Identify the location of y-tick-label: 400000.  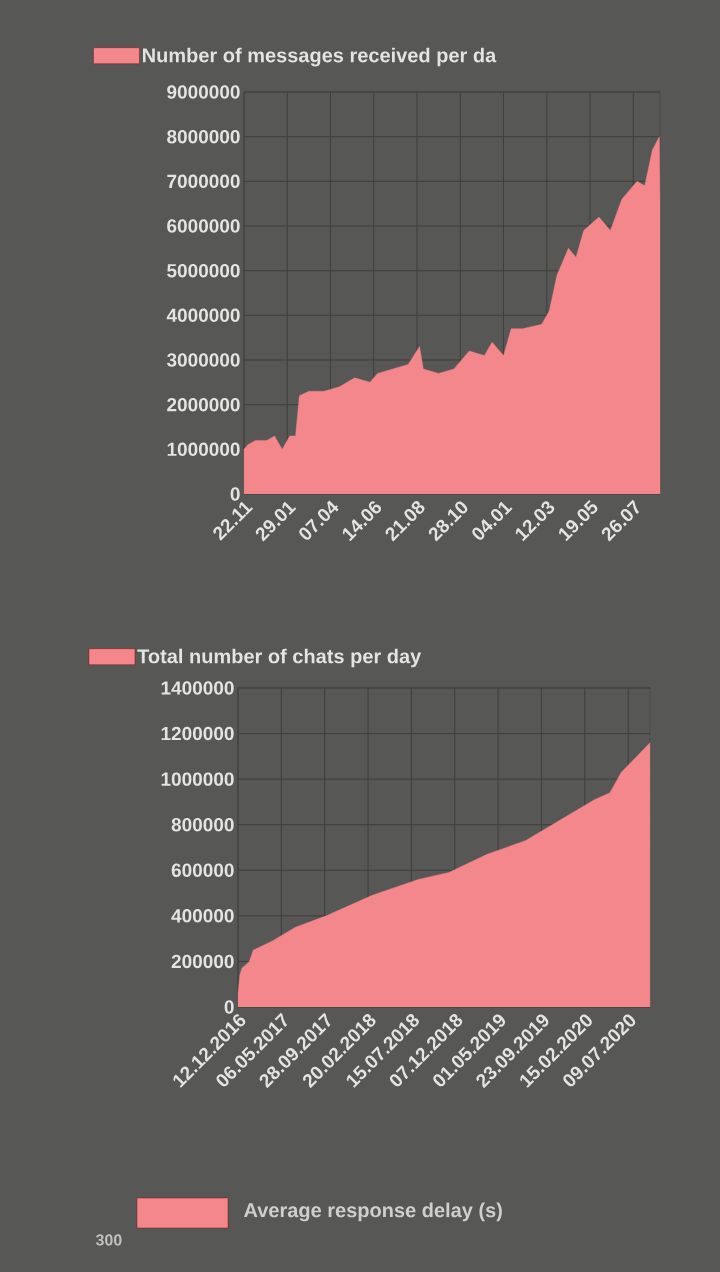
(202, 916).